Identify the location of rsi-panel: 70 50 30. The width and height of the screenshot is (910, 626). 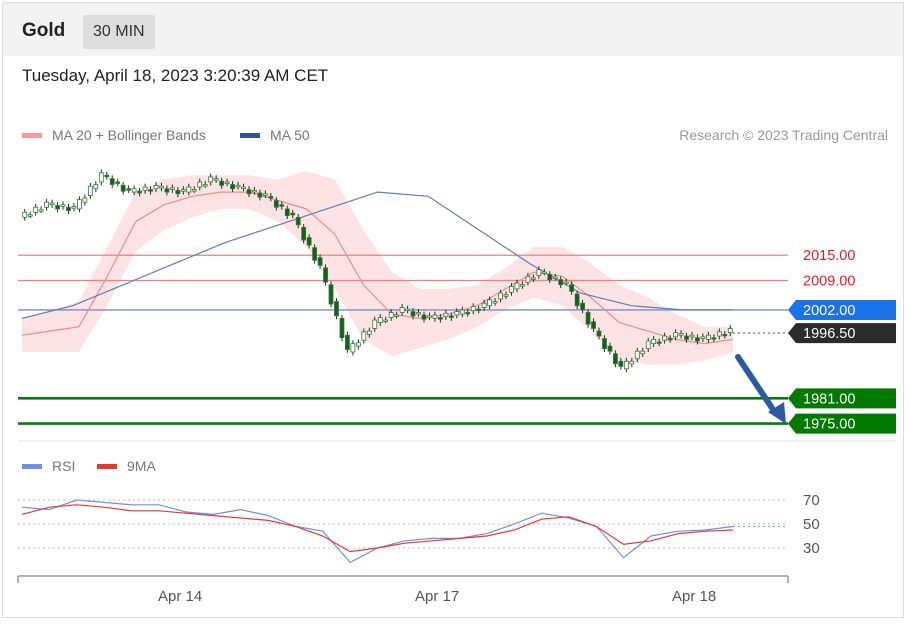
(419, 528).